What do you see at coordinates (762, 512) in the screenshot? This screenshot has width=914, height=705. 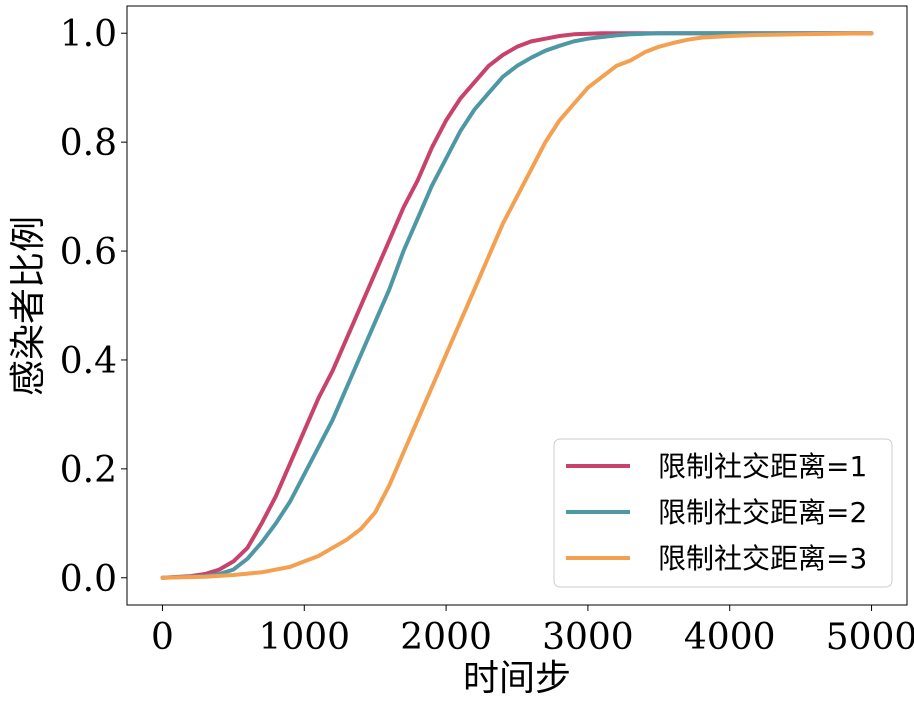 I see `legend-label-2: 限制社交距离=2` at bounding box center [762, 512].